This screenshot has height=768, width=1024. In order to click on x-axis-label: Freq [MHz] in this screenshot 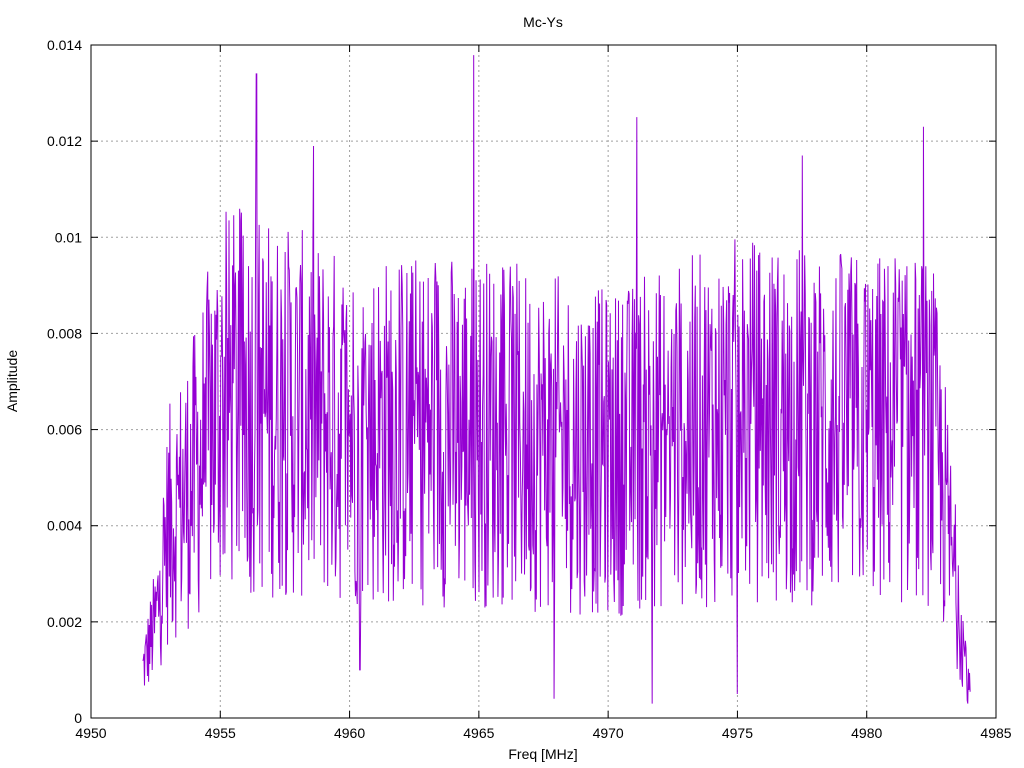, I will do `click(542, 754)`.